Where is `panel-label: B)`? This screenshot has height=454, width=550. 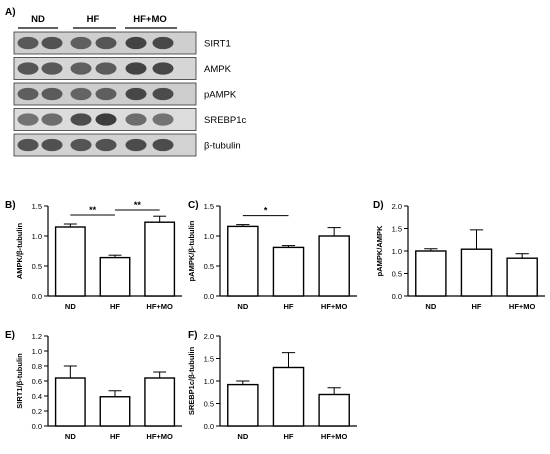
panel-label: B) is located at coordinates (10, 205).